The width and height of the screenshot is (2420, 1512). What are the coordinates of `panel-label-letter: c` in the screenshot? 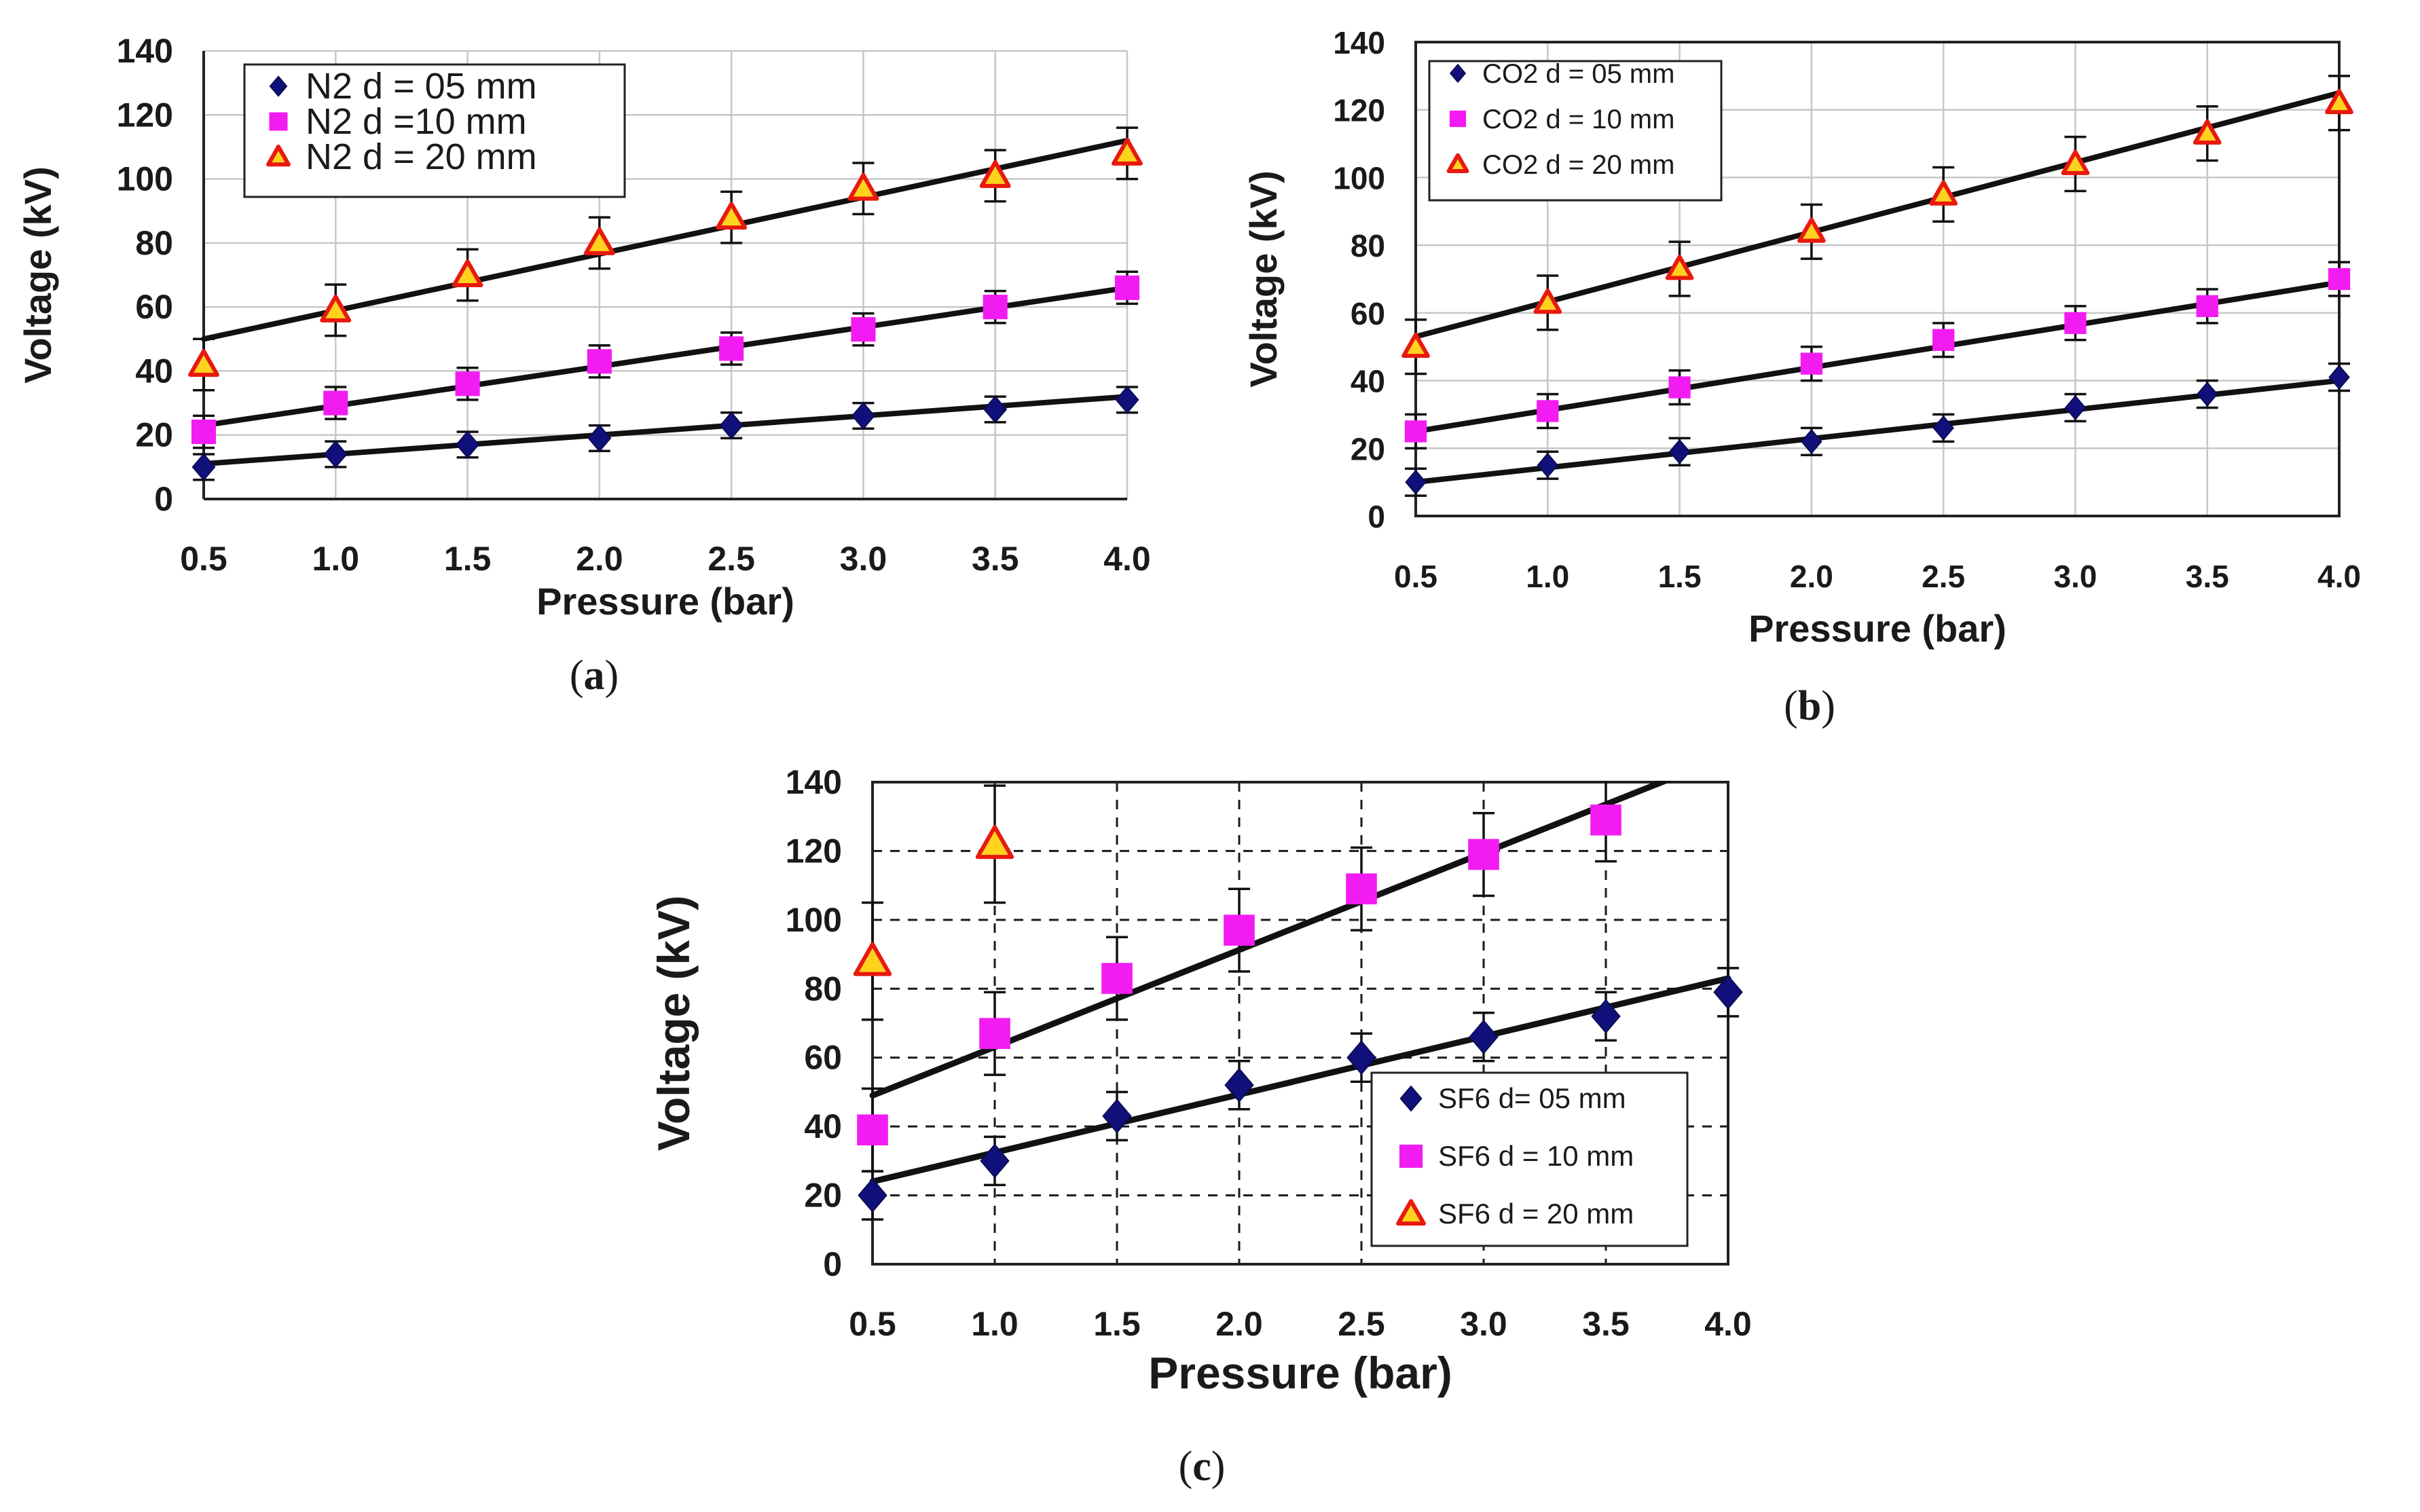 It's located at (1201, 1467).